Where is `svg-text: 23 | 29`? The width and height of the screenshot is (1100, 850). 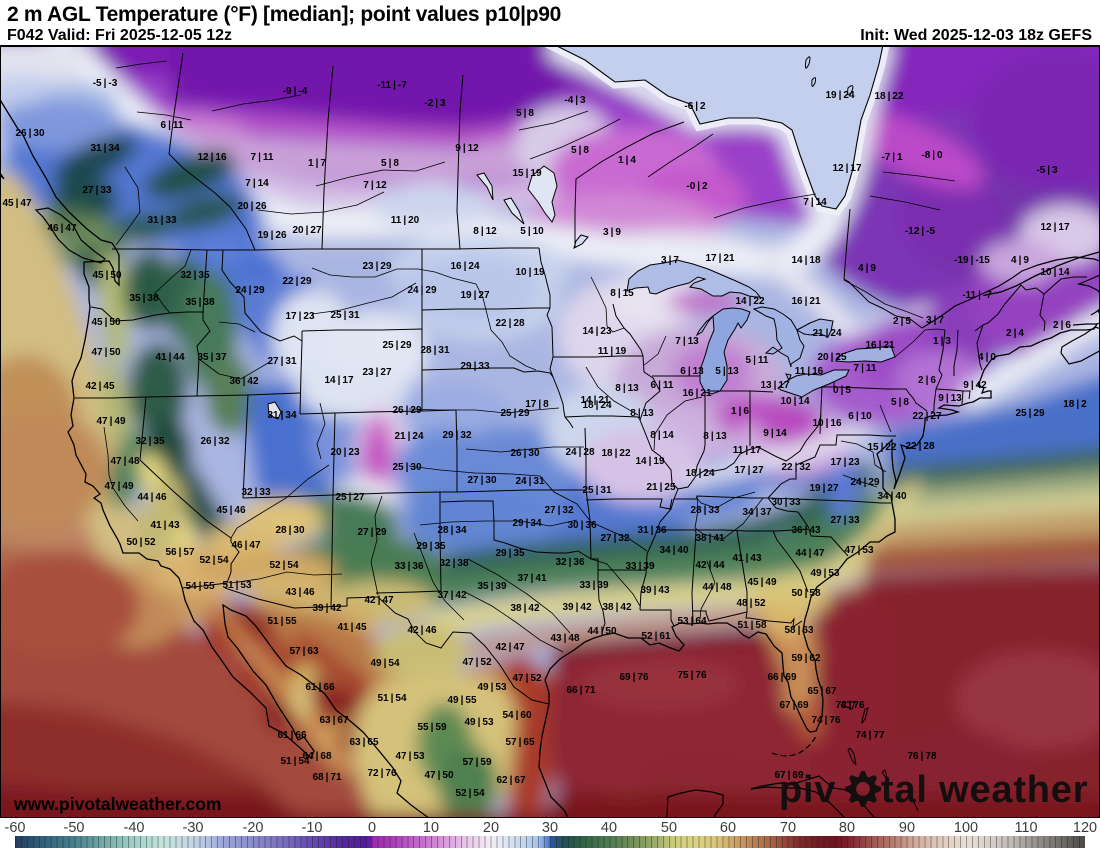 svg-text: 23 | 29 is located at coordinates (376, 266).